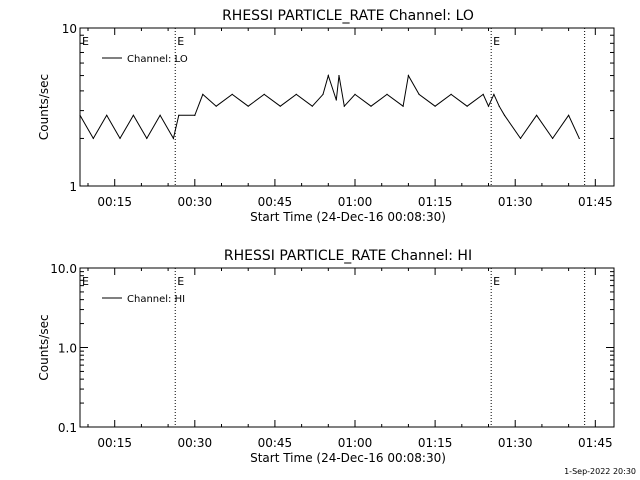 Image resolution: width=640 pixels, height=480 pixels. What do you see at coordinates (156, 299) in the screenshot?
I see `legend-label: Channel: HI` at bounding box center [156, 299].